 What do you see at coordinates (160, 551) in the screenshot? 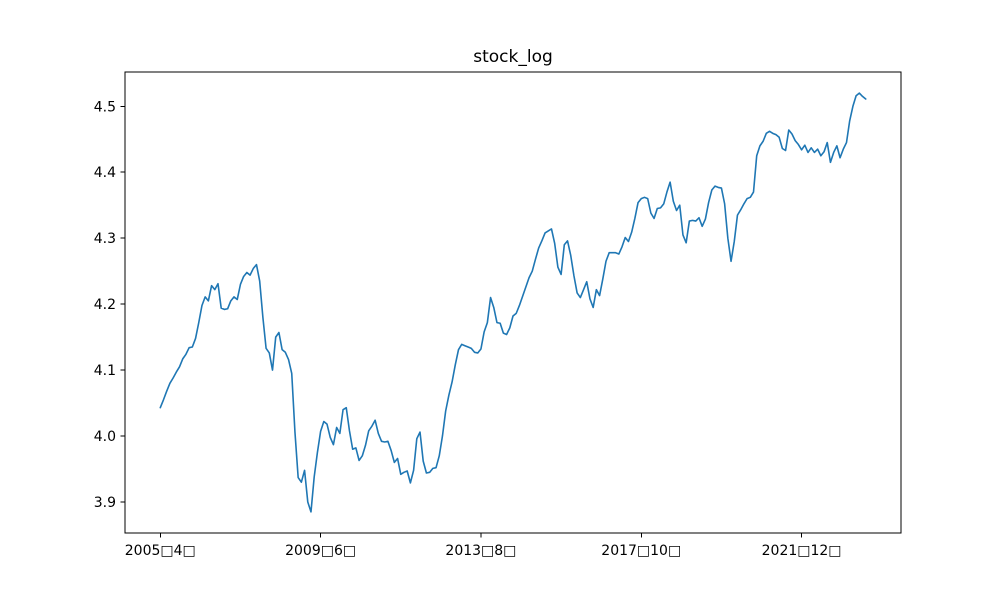
I see `x-tick-label: 2005□4□` at bounding box center [160, 551].